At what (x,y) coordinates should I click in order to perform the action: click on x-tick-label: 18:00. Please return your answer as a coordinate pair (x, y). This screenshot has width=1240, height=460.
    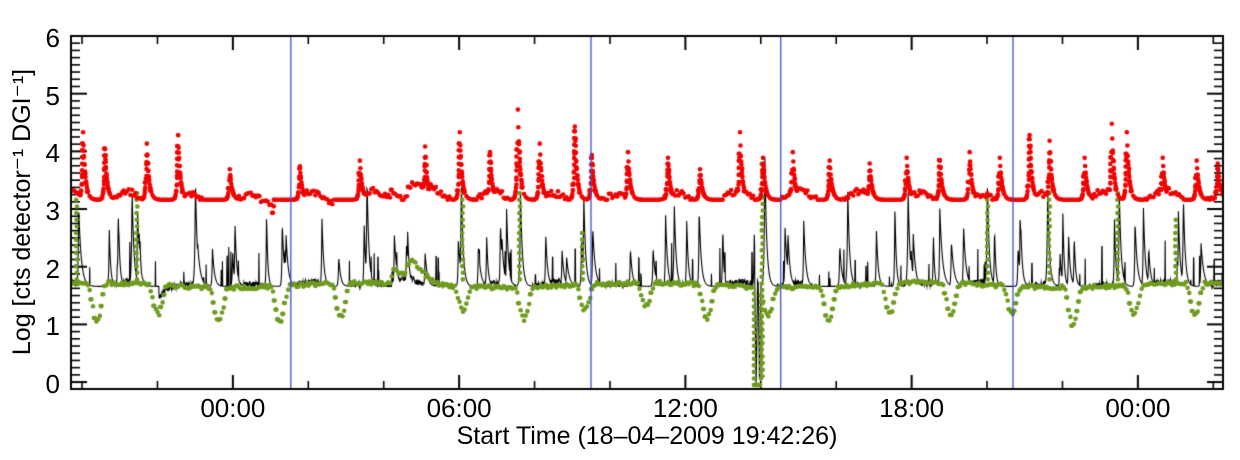
    Looking at the image, I should click on (912, 408).